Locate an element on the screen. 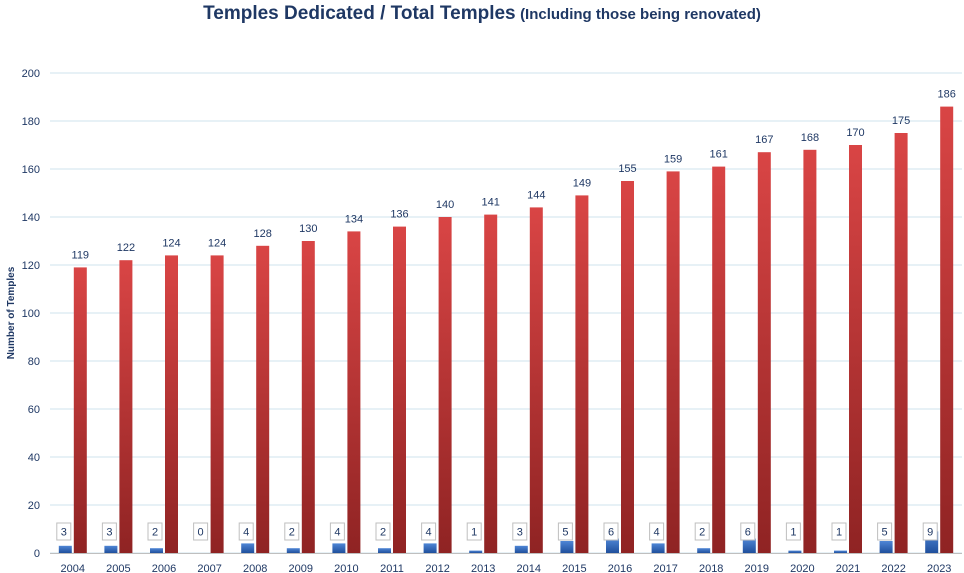 The height and width of the screenshot is (573, 964). bar-dedicated-2010 is located at coordinates (339, 548).